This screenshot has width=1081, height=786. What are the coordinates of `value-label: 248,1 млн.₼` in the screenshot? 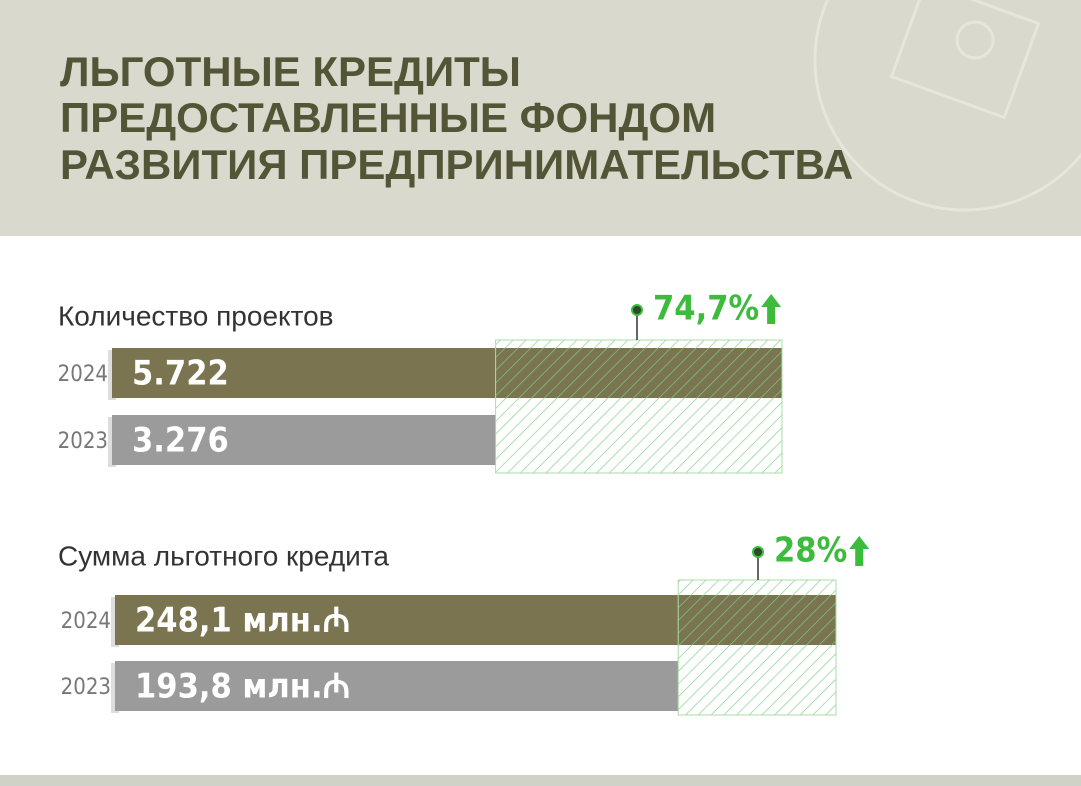 It's located at (242, 621).